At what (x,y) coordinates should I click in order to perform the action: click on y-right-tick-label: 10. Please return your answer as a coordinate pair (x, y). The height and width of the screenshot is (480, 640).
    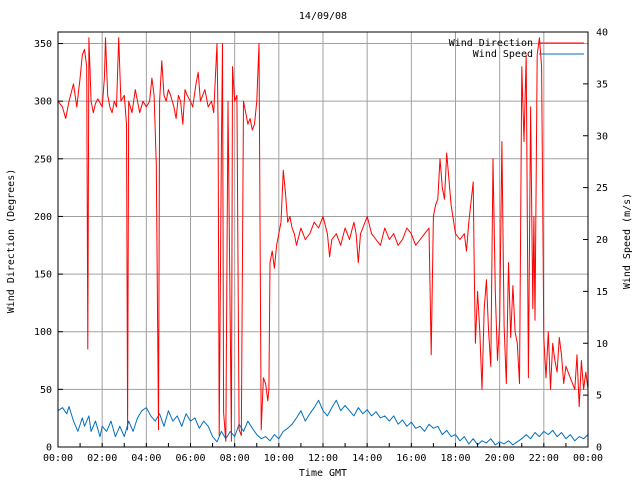
    Looking at the image, I should click on (602, 344).